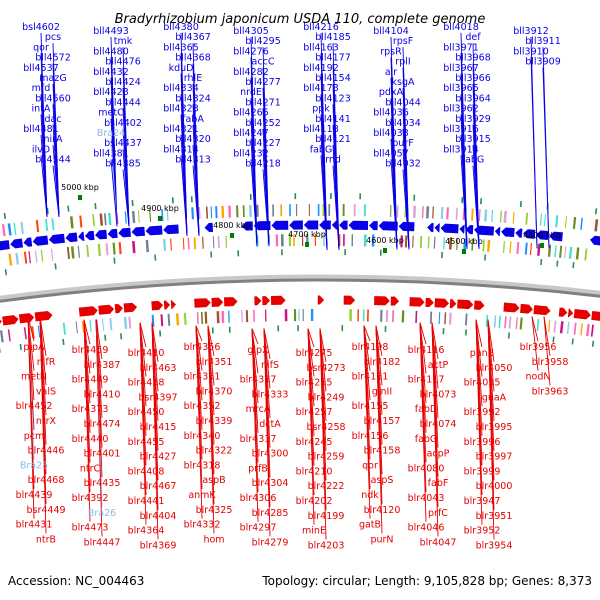  What do you see at coordinates (438, 483) in the screenshot?
I see `gene-label: fabF` at bounding box center [438, 483].